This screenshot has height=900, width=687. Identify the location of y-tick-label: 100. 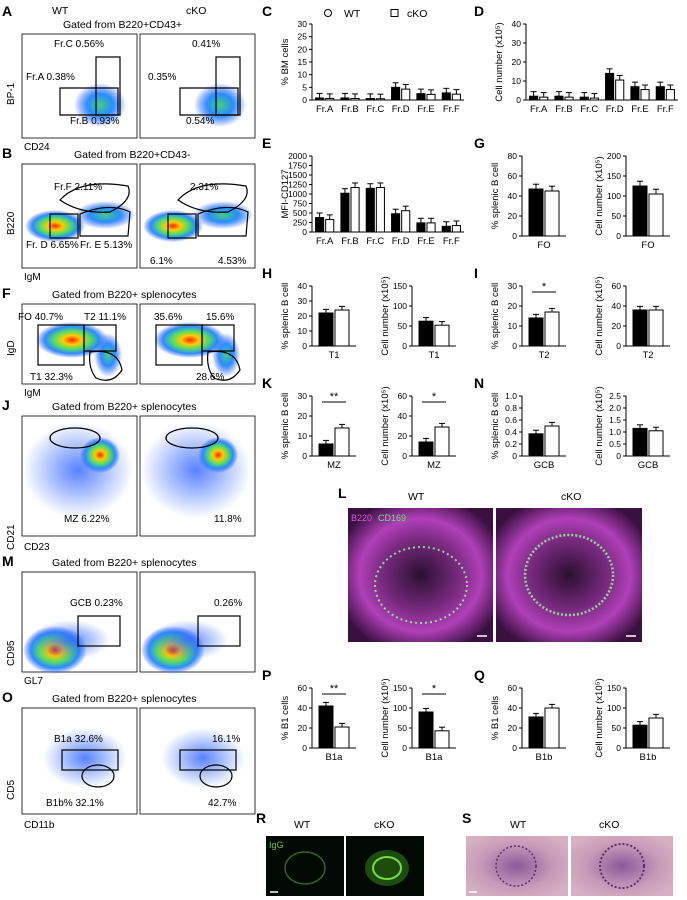
(614, 708).